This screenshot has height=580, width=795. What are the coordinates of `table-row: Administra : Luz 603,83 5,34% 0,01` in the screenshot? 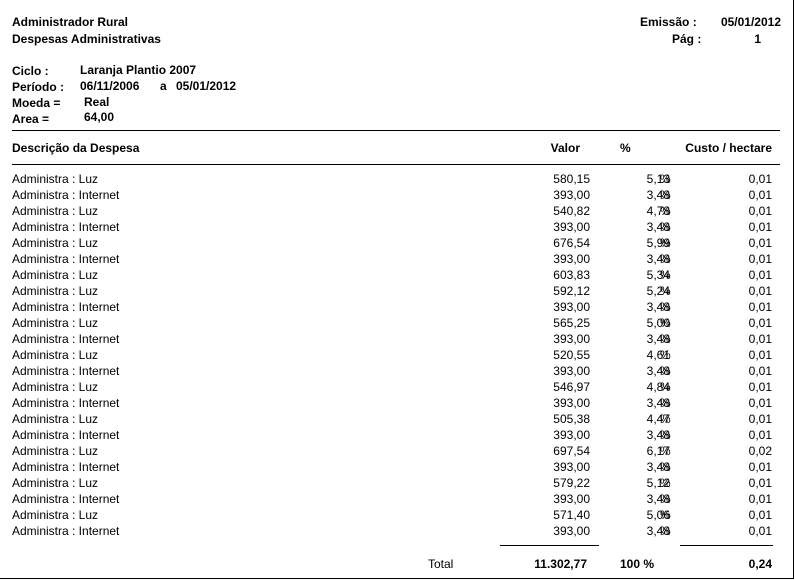 It's located at (397, 276).